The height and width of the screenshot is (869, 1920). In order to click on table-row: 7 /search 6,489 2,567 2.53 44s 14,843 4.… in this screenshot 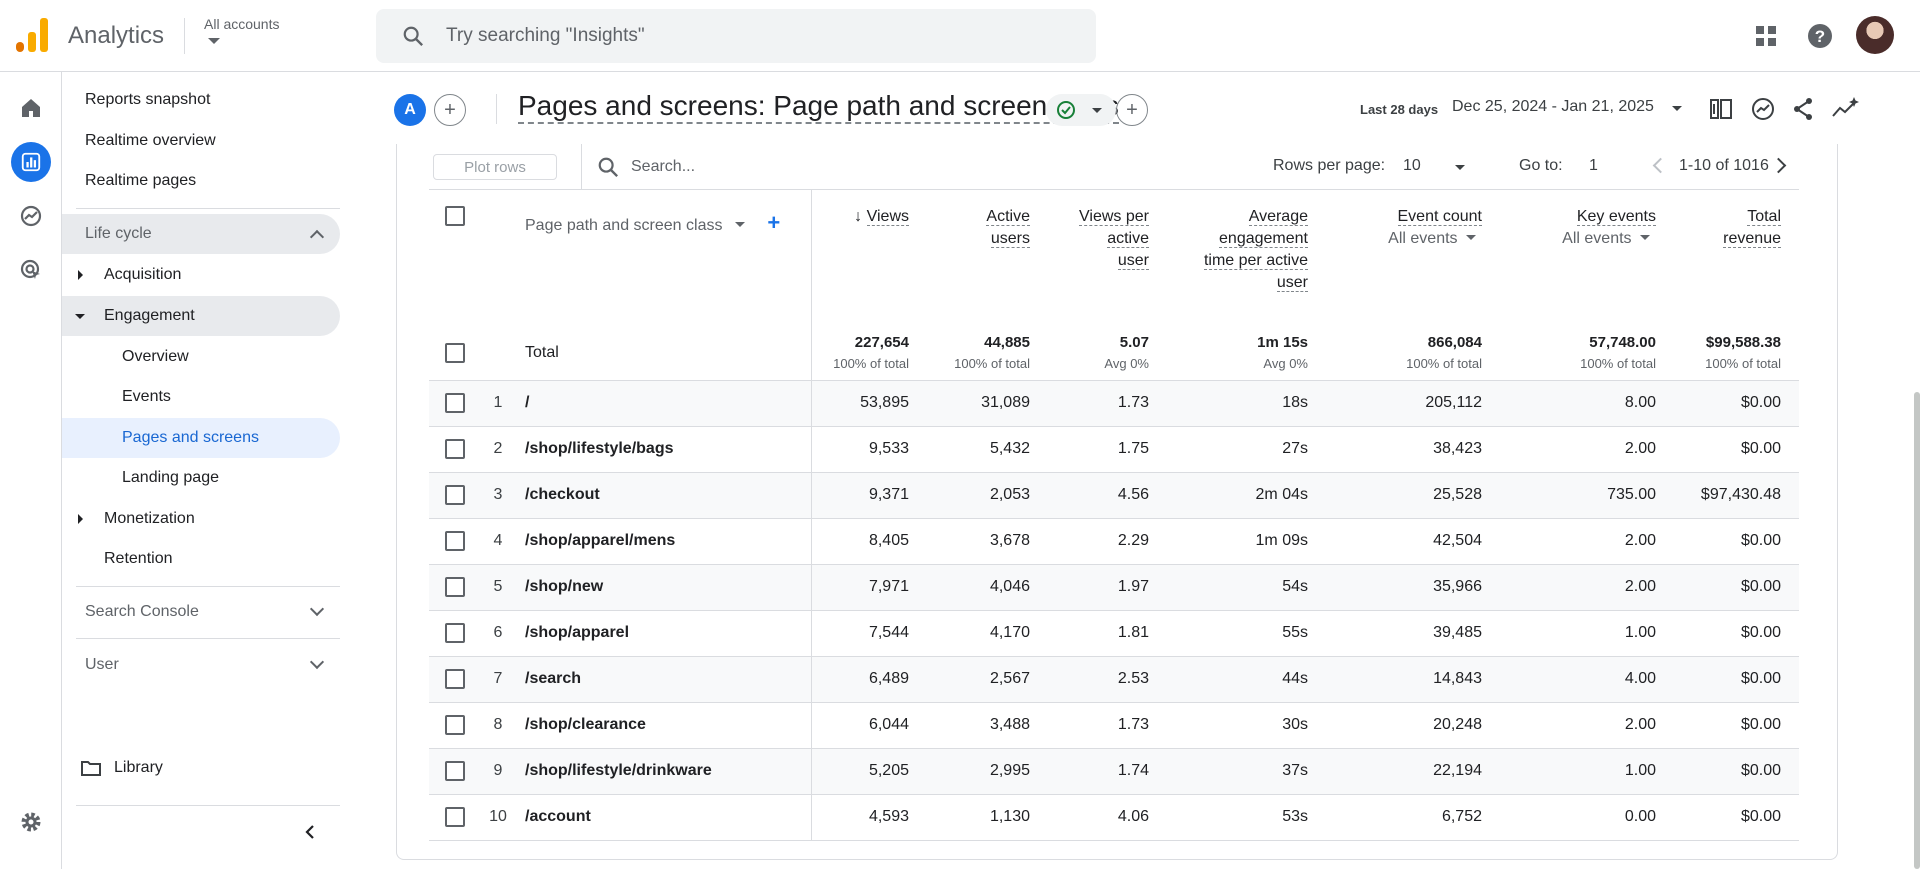, I will do `click(1114, 679)`.